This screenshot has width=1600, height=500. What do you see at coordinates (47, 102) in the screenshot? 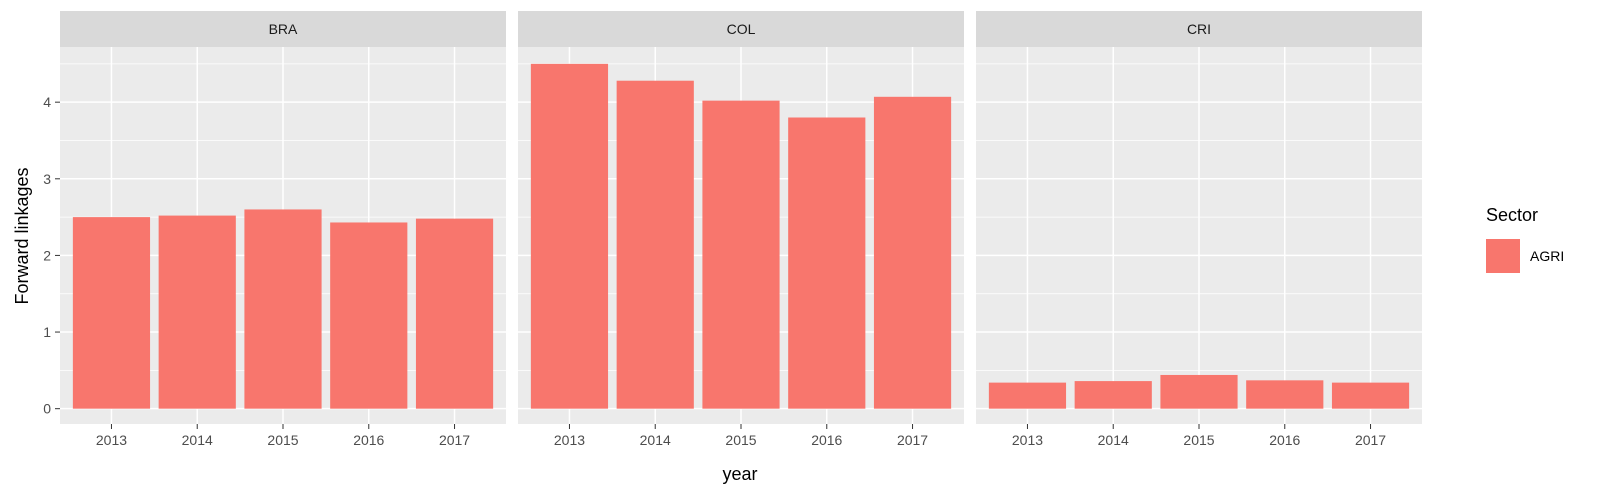
I see `y-tick-label: 4` at bounding box center [47, 102].